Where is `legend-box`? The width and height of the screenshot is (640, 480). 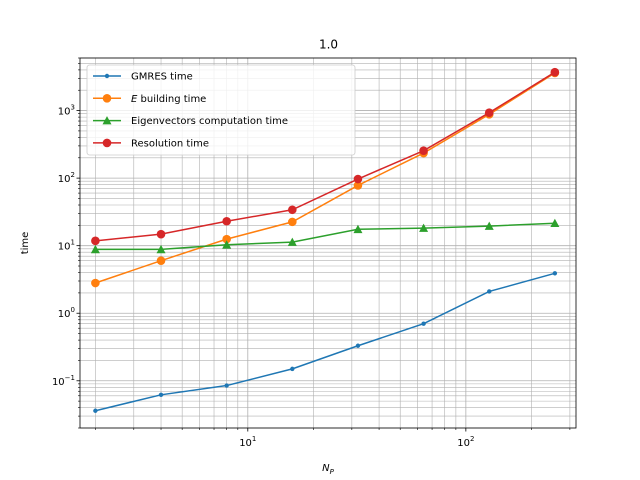
legend-box is located at coordinates (221, 110).